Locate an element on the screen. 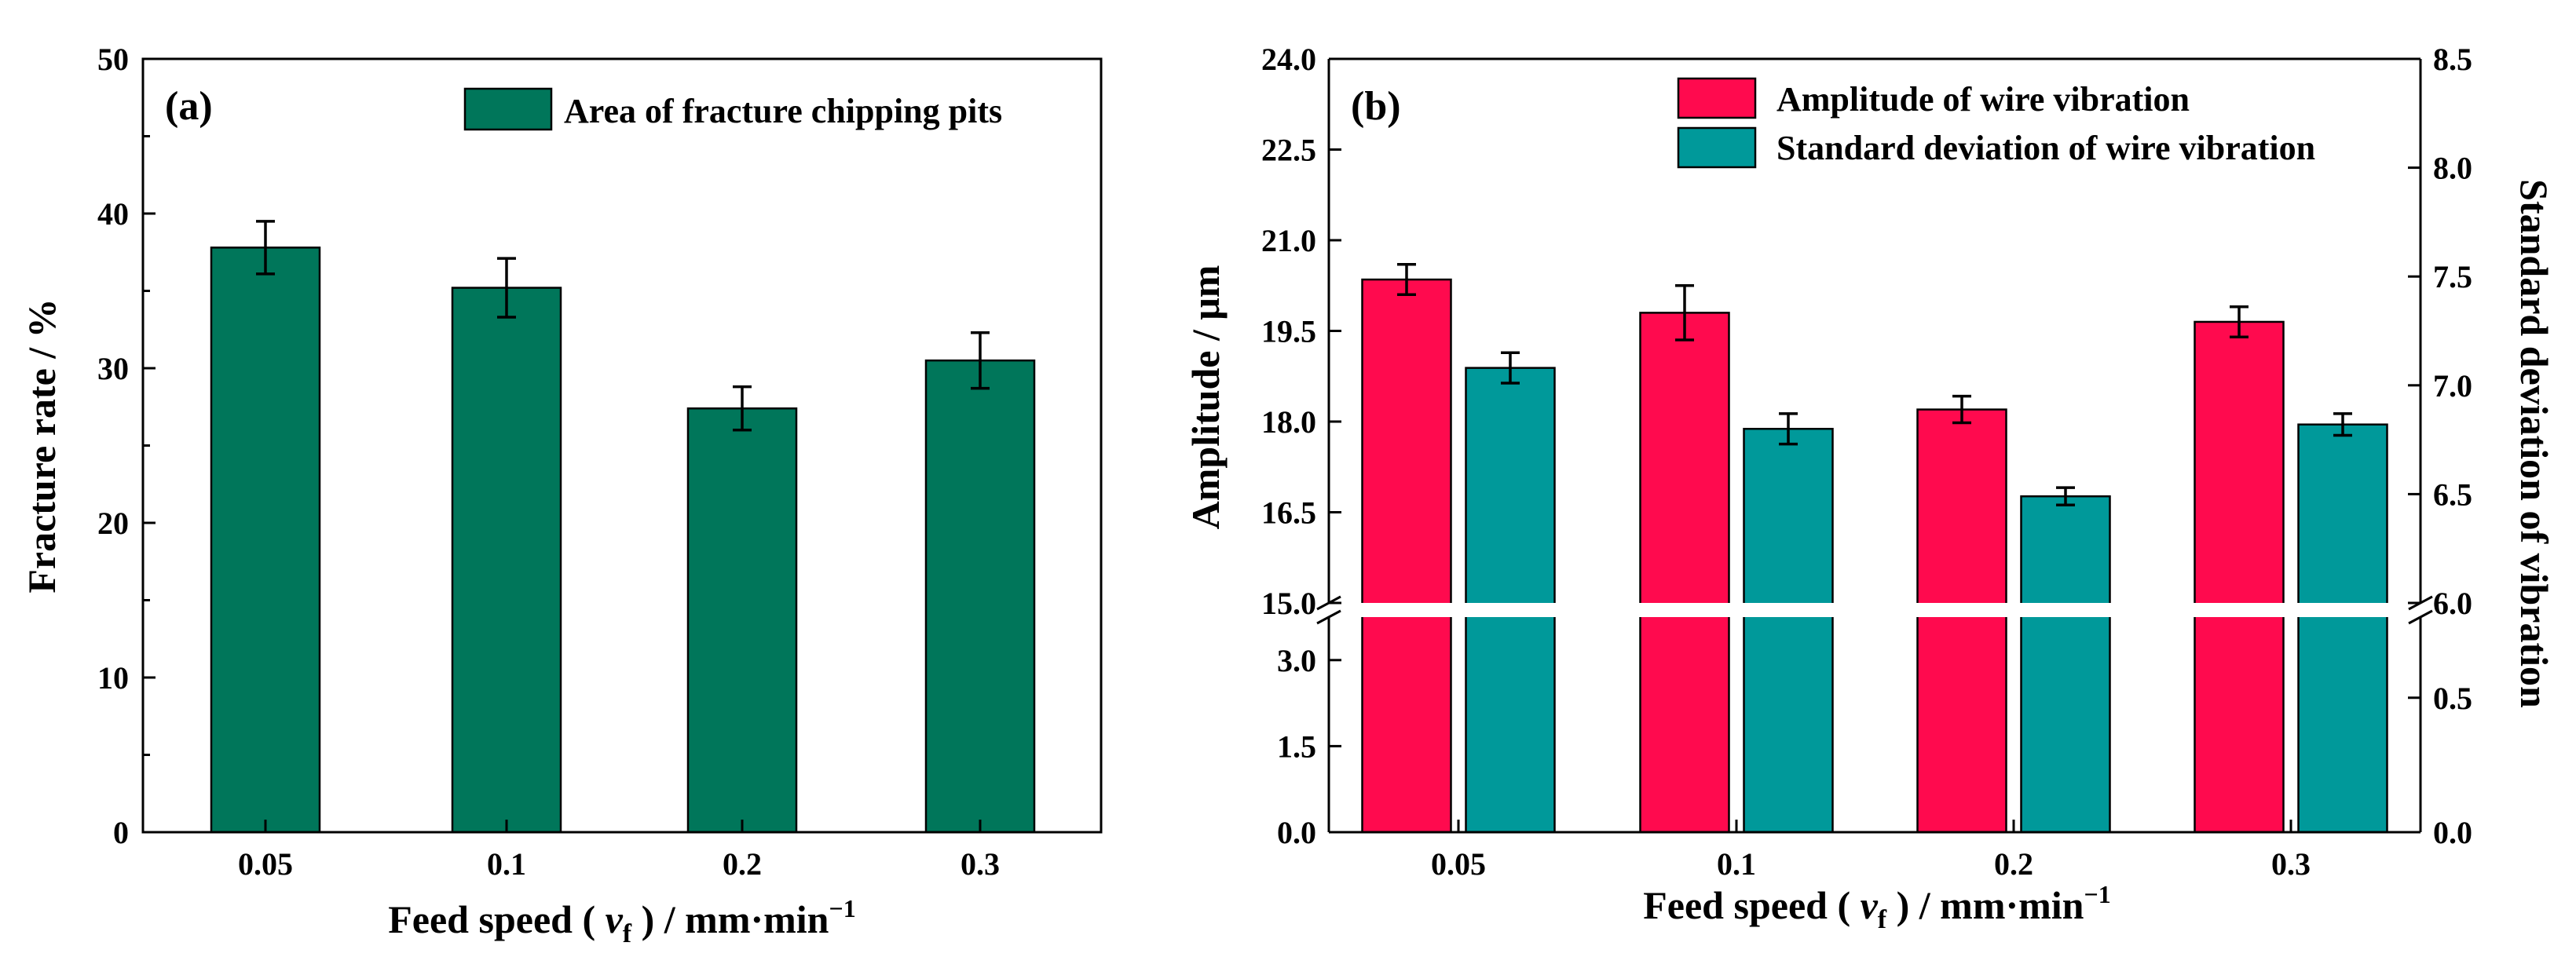 The image size is (2576, 968). panel-b-right-y-axis-title: Standard deviation of vibration is located at coordinates (2534, 443).